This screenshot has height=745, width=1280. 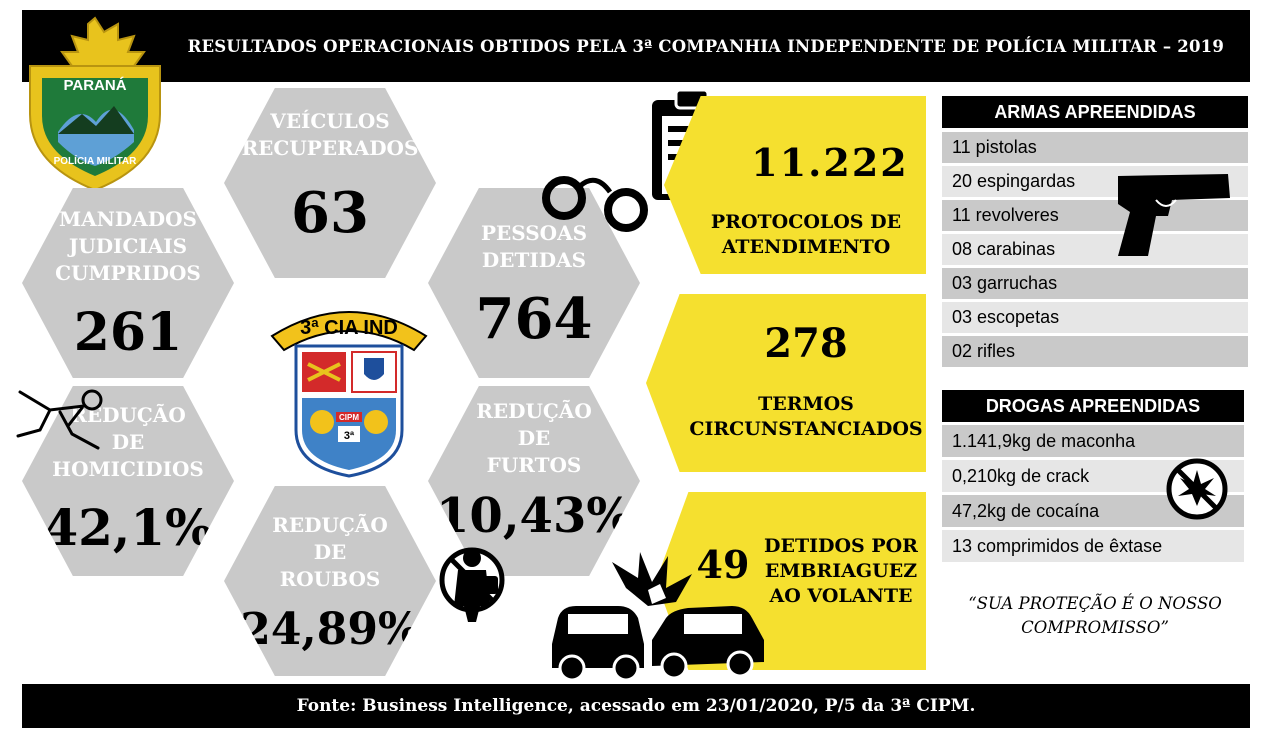 I want to click on highlight-label-line: EMBRIAGUEZ, so click(x=841, y=571).